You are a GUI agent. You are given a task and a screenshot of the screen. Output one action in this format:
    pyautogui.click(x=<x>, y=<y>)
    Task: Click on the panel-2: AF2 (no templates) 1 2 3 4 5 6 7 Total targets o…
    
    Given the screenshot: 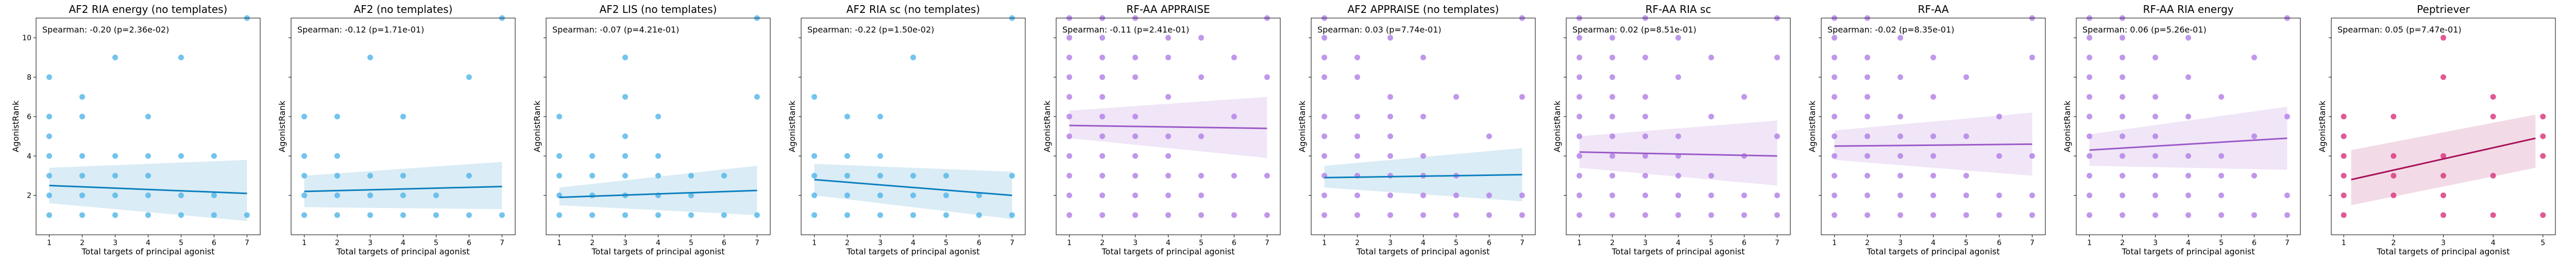 What is the action you would take?
    pyautogui.click(x=396, y=129)
    